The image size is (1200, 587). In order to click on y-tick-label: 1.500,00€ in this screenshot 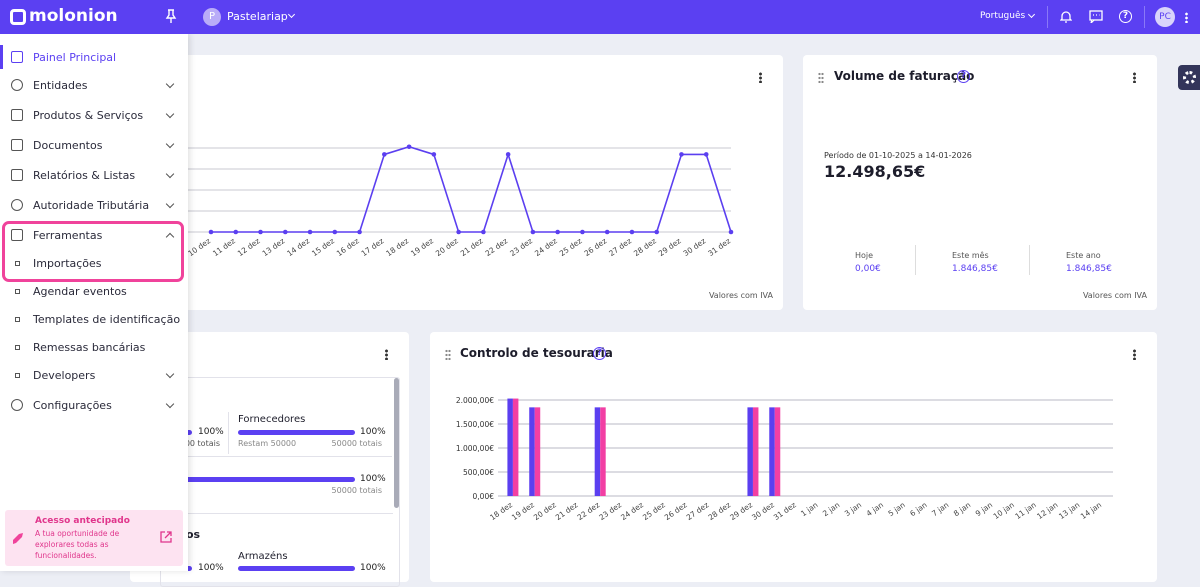, I will do `click(475, 424)`.